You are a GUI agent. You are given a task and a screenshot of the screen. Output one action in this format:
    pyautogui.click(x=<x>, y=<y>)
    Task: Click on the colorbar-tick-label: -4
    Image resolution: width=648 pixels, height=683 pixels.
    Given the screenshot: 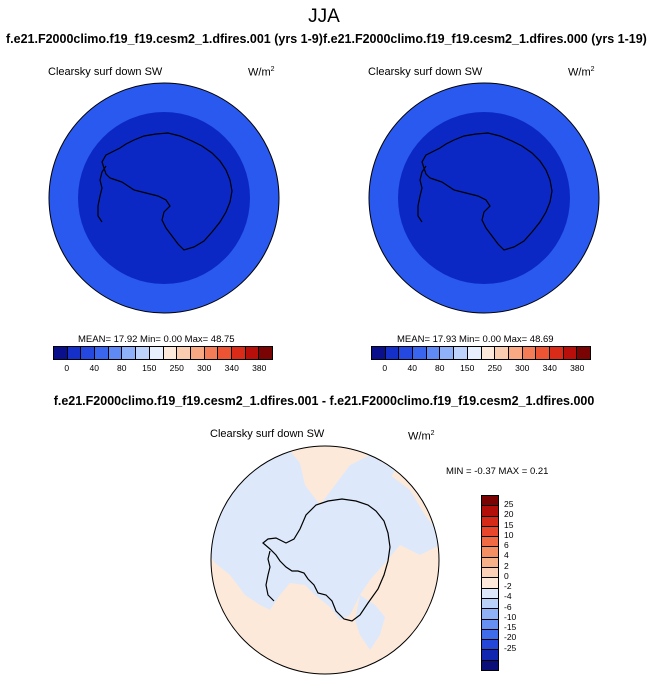 What is the action you would take?
    pyautogui.click(x=508, y=596)
    